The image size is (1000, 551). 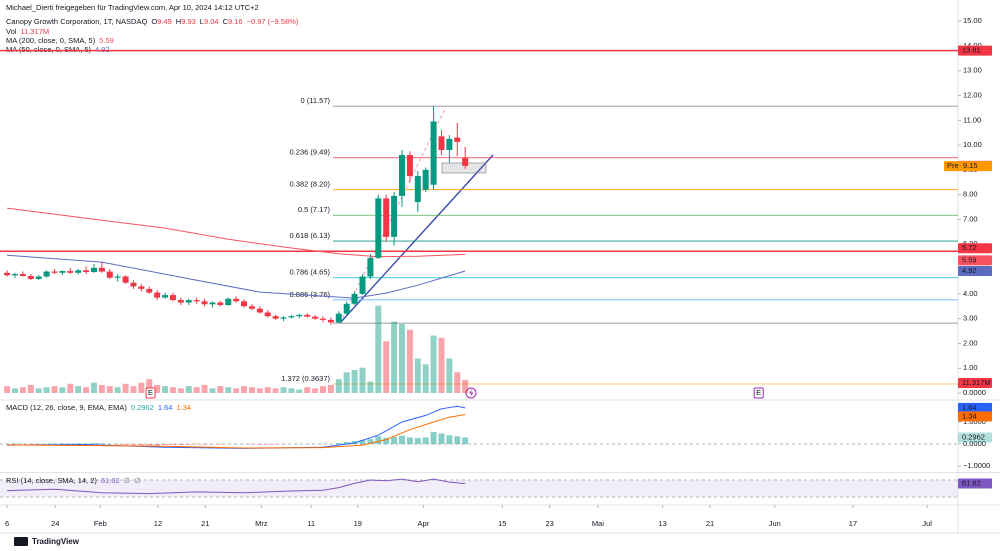 What do you see at coordinates (969, 259) in the screenshot?
I see `price-tag-label: 5.59` at bounding box center [969, 259].